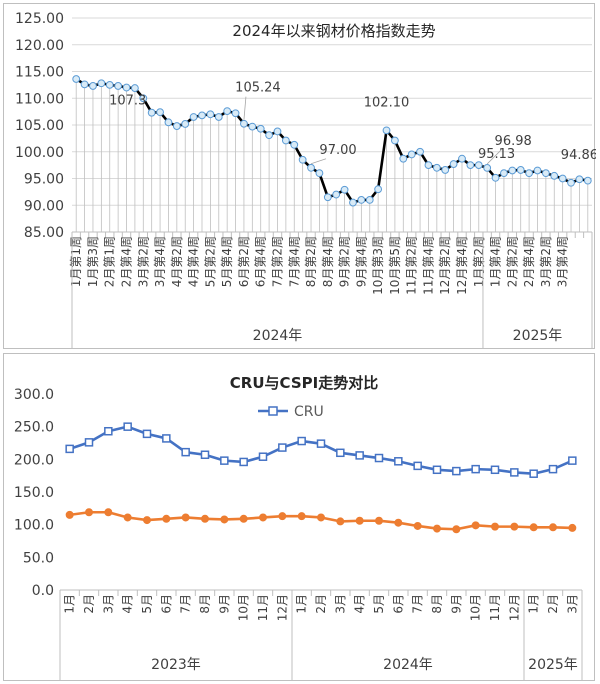 The image size is (600, 684). Describe the element at coordinates (194, 261) in the screenshot. I see `x-tick-label: 4月第4周` at that location.